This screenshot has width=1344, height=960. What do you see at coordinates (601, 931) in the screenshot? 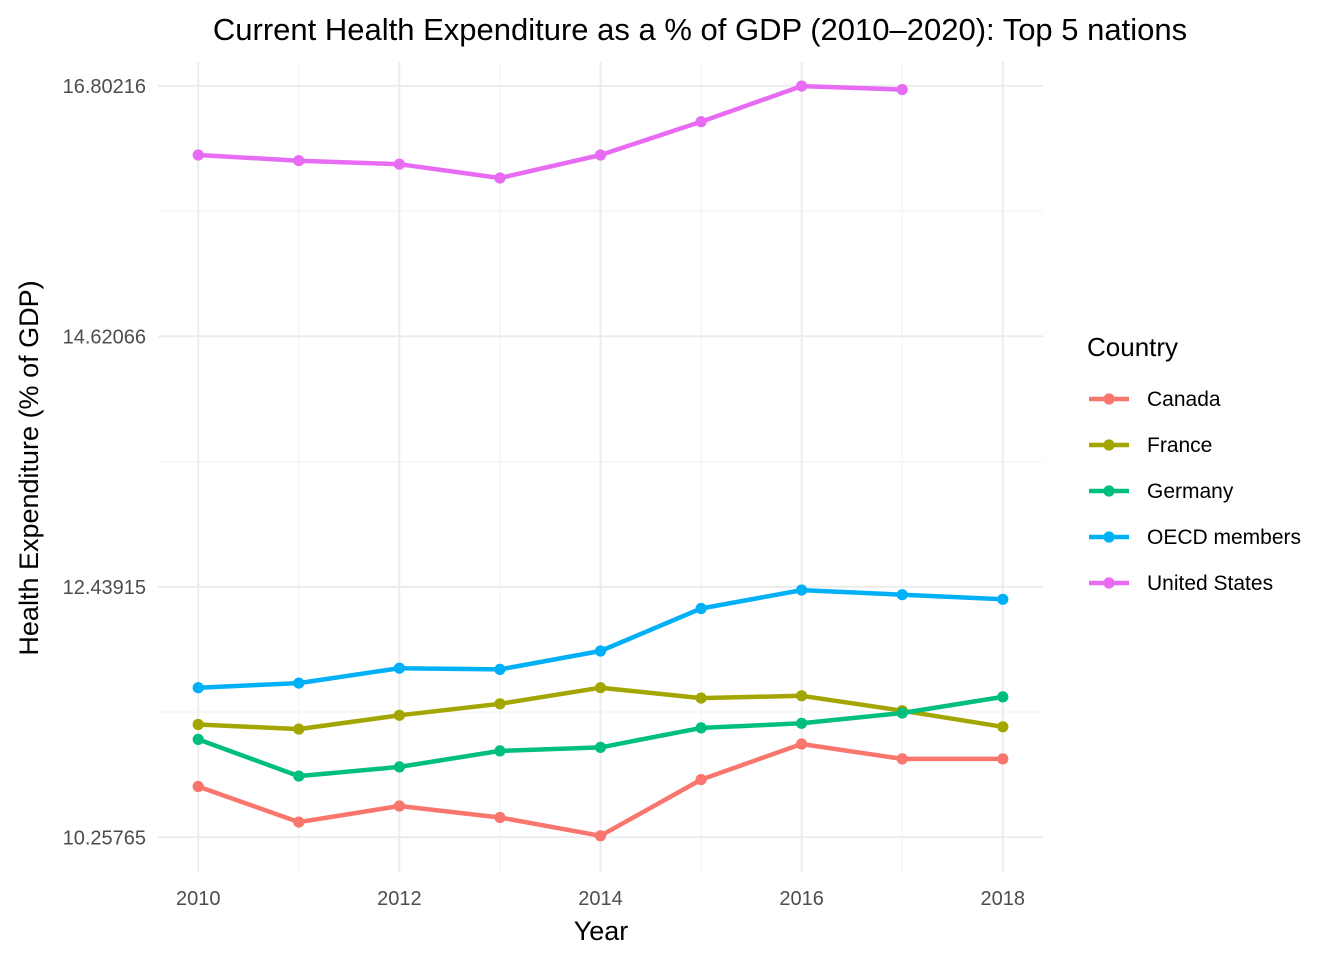
I see `x-axis-title: Year` at bounding box center [601, 931].